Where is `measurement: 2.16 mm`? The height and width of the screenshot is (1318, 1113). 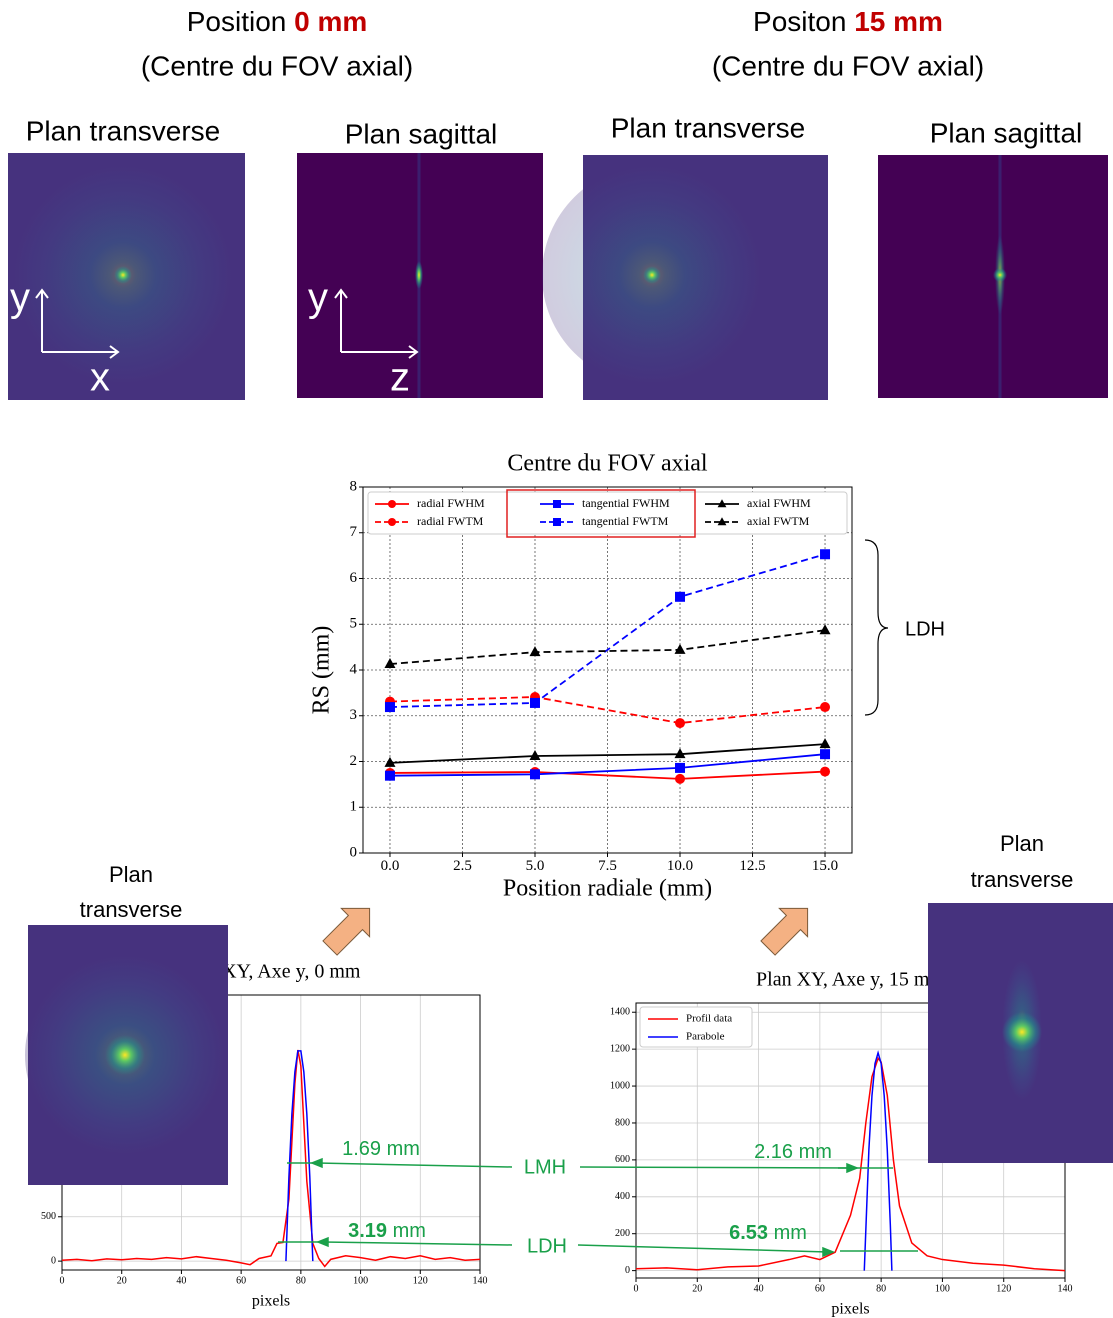
measurement: 2.16 mm is located at coordinates (793, 1152).